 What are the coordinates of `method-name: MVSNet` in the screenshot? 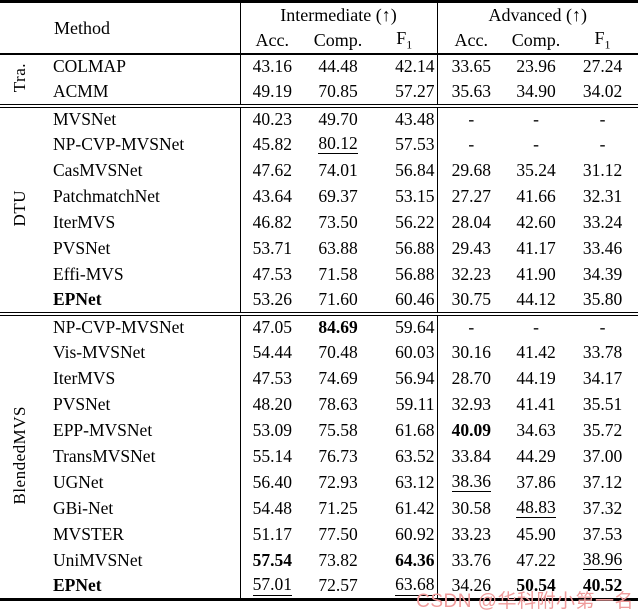 It's located at (139, 117).